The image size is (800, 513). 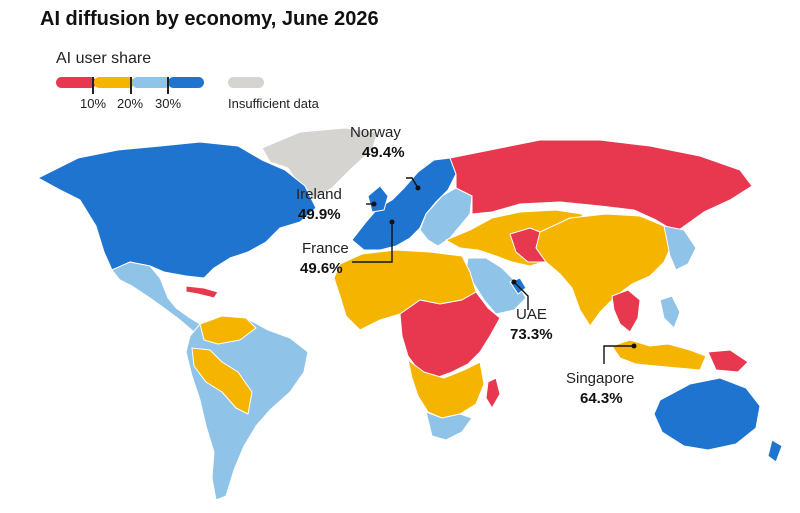 I want to click on region-south-africa, so click(x=449, y=426).